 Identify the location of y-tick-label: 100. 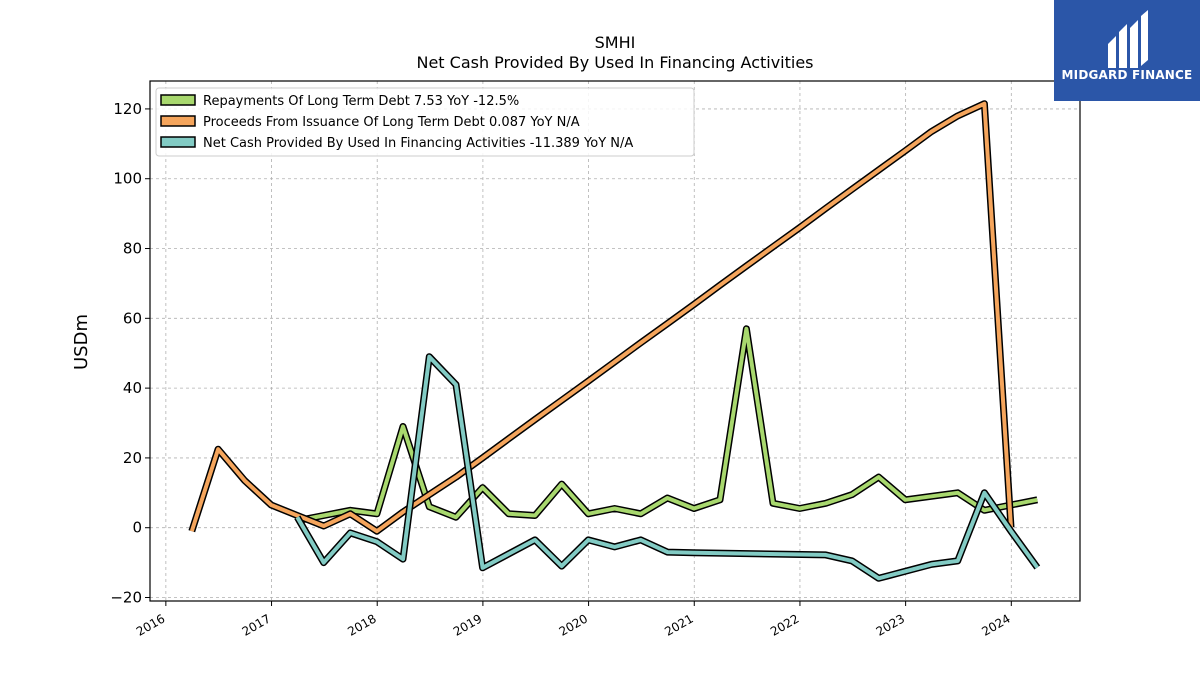
(127, 179).